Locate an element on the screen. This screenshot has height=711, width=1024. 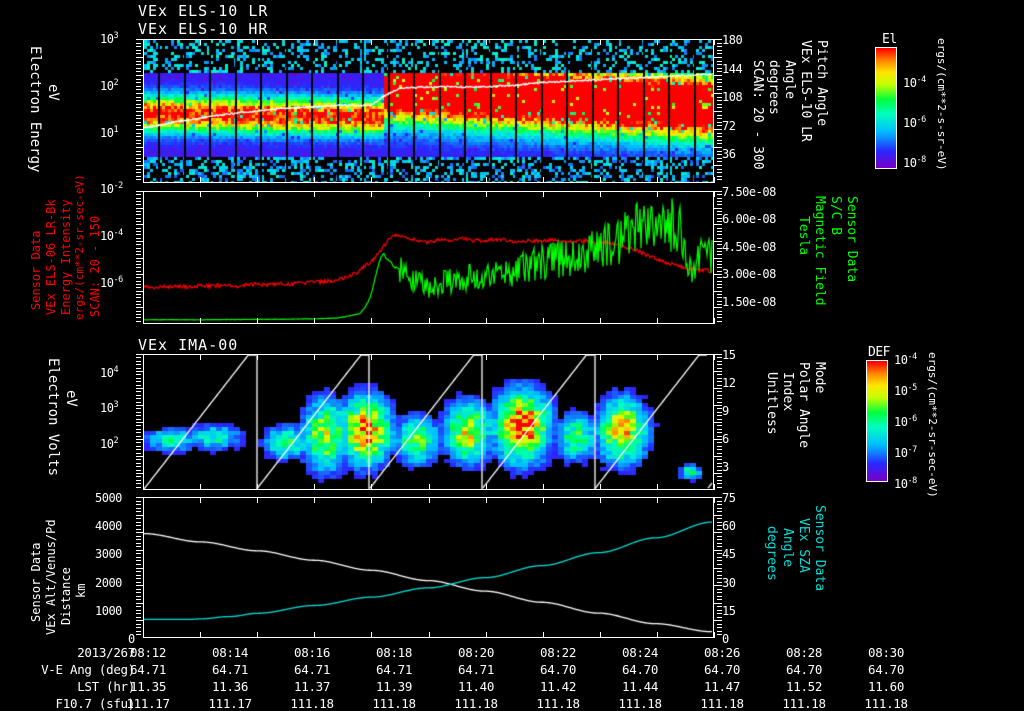
table-row-label-3: F10.7 (sfu) is located at coordinates (95, 703).